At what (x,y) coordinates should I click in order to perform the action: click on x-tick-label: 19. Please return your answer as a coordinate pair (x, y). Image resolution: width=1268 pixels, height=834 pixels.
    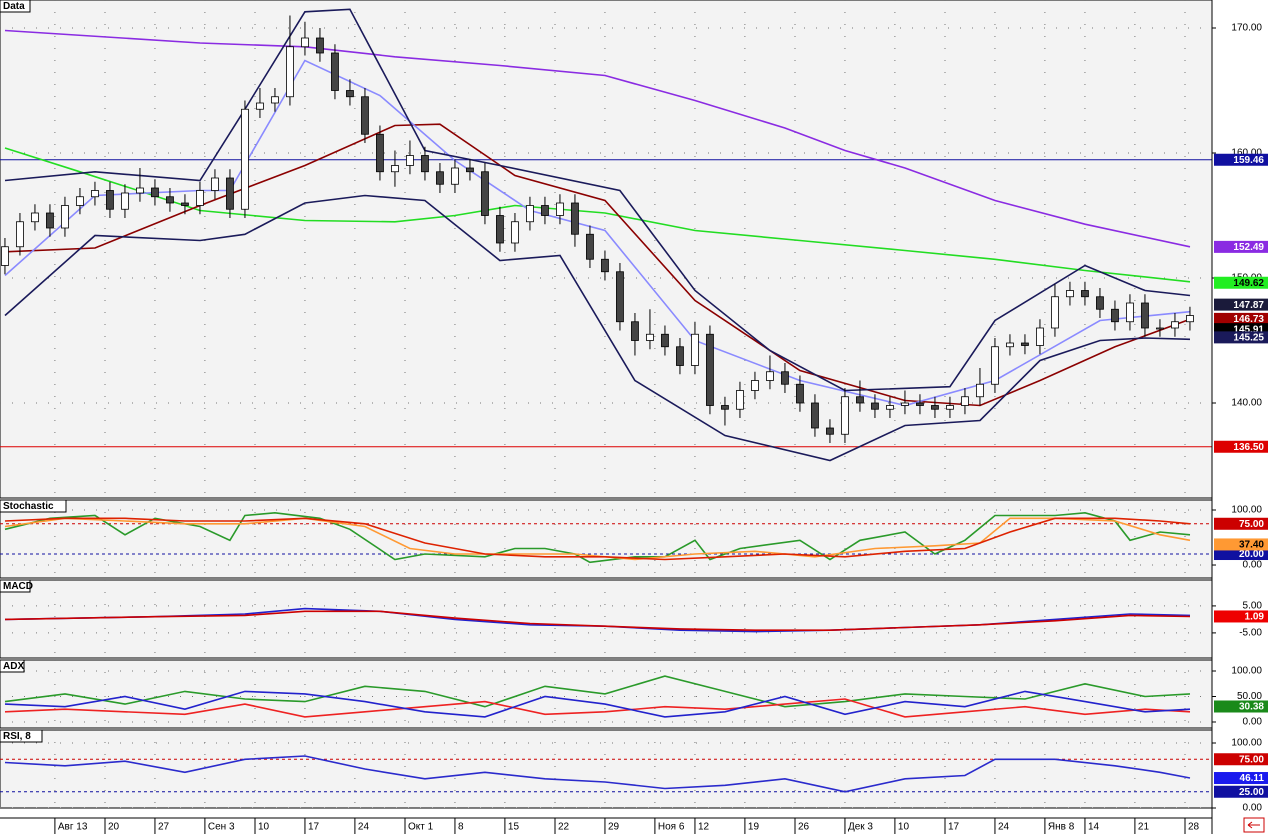
    Looking at the image, I should click on (754, 827).